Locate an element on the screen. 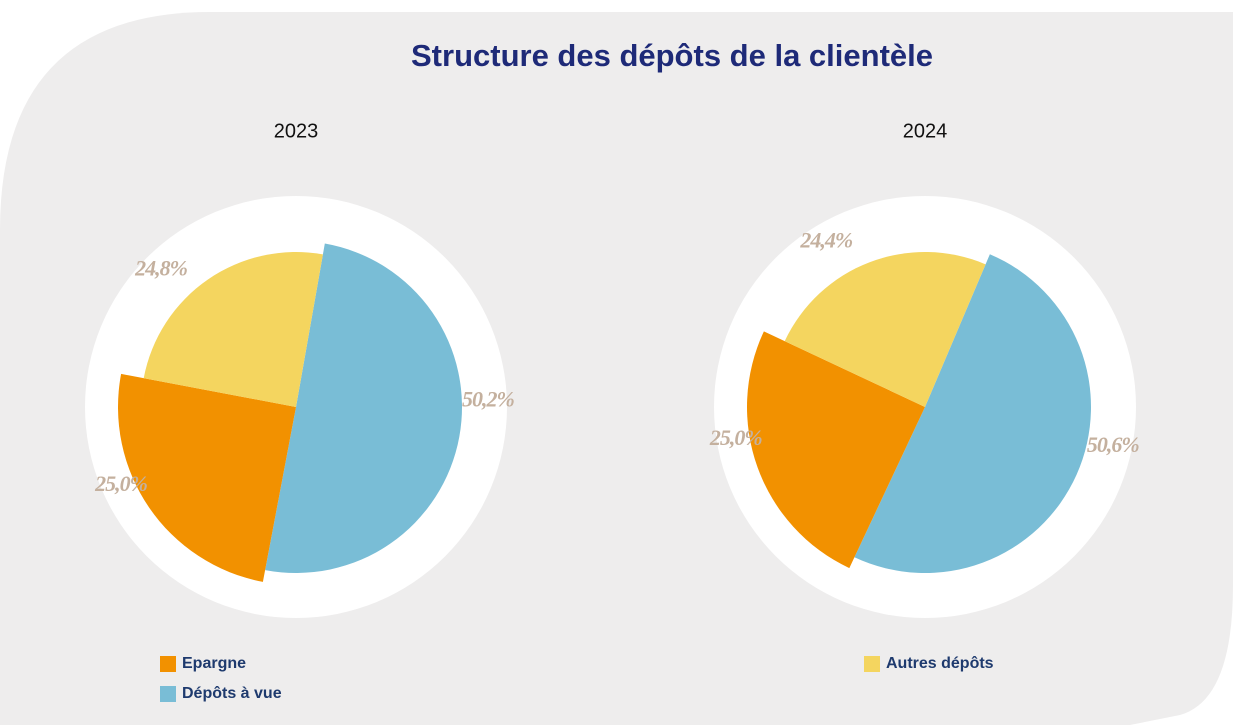  value-label: 24,4% is located at coordinates (826, 239).